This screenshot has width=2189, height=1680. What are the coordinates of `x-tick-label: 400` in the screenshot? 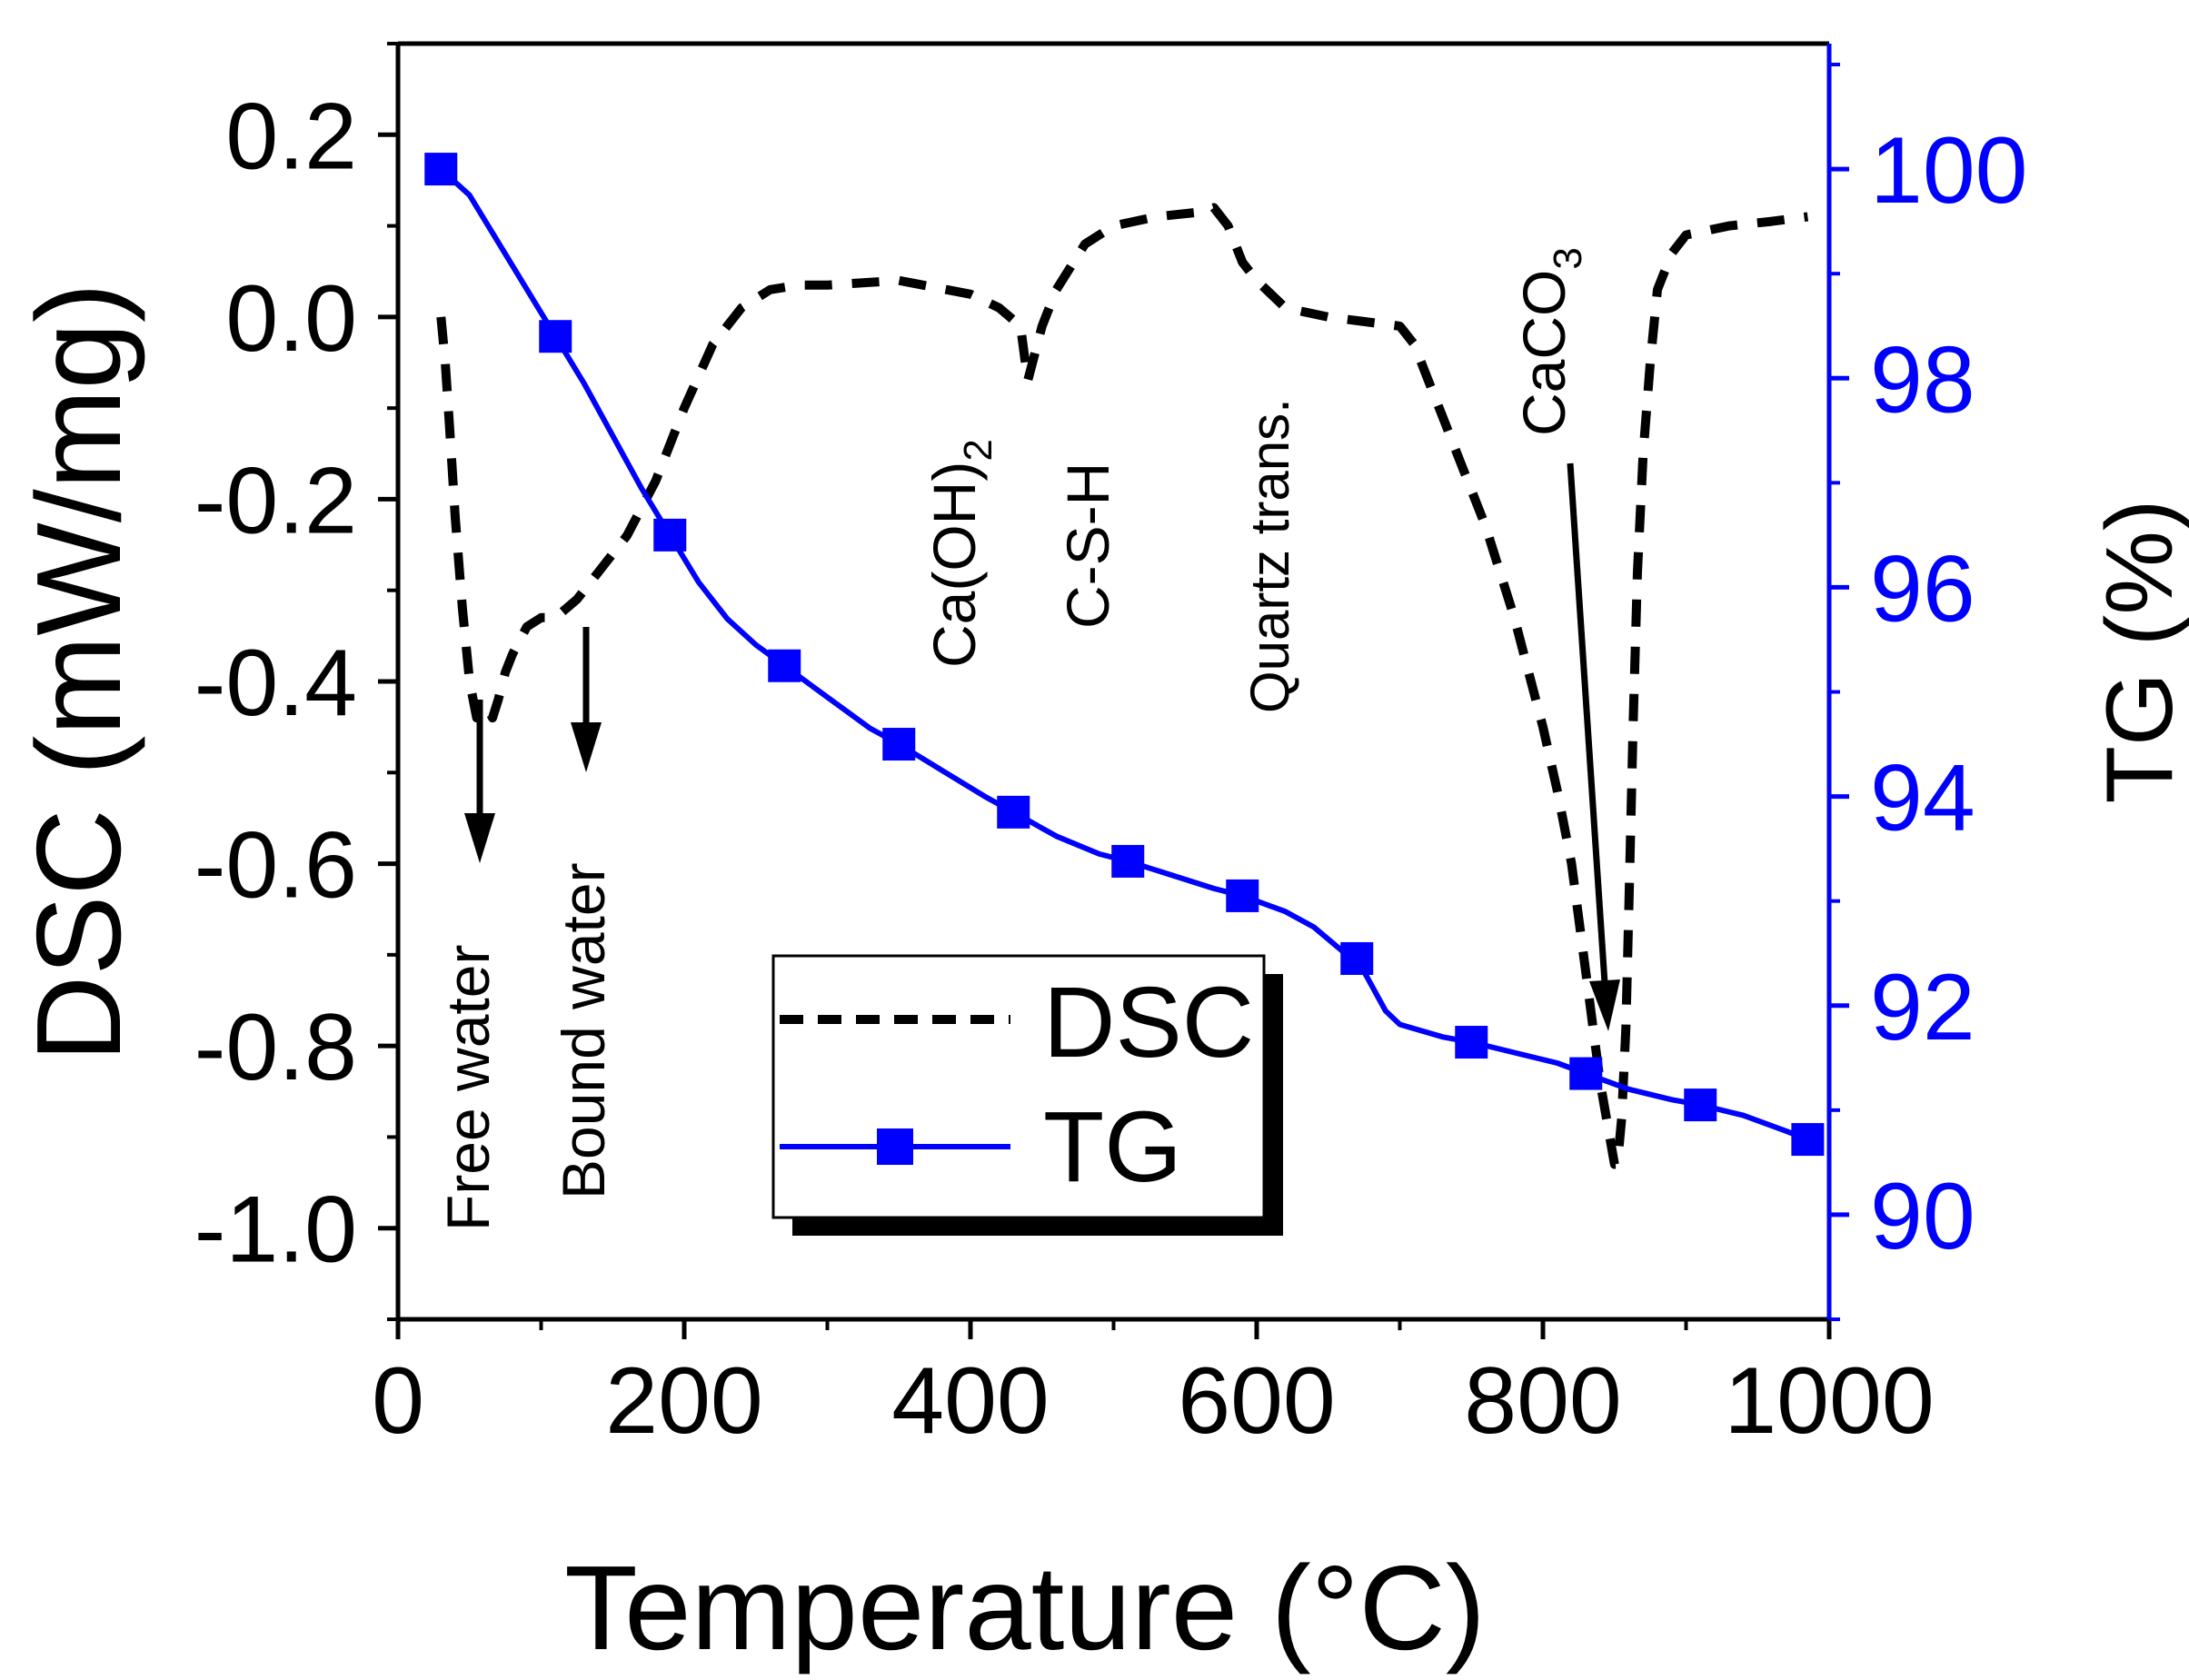 It's located at (970, 1401).